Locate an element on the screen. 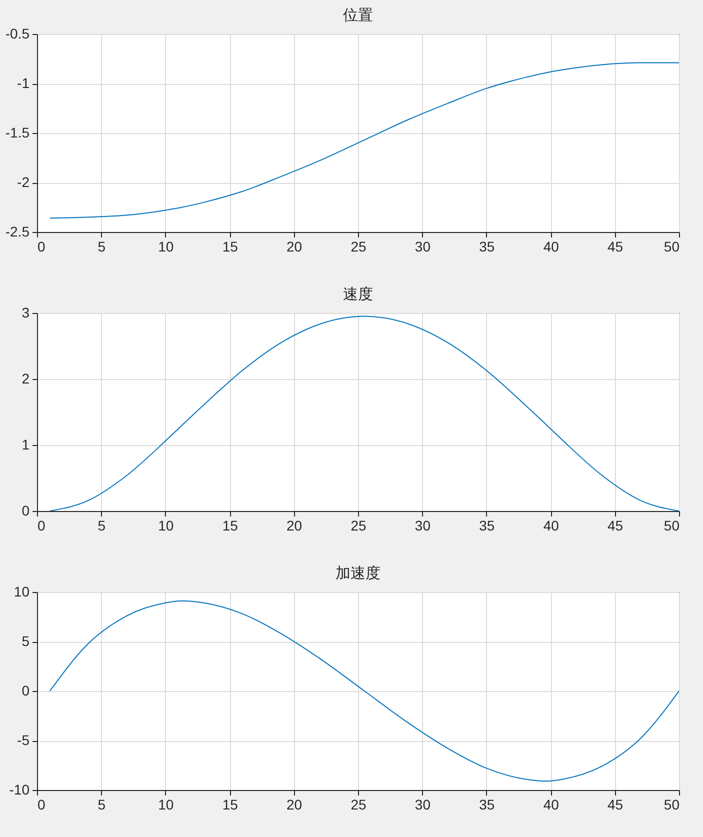  y-tick-label: 5 is located at coordinates (26, 641).